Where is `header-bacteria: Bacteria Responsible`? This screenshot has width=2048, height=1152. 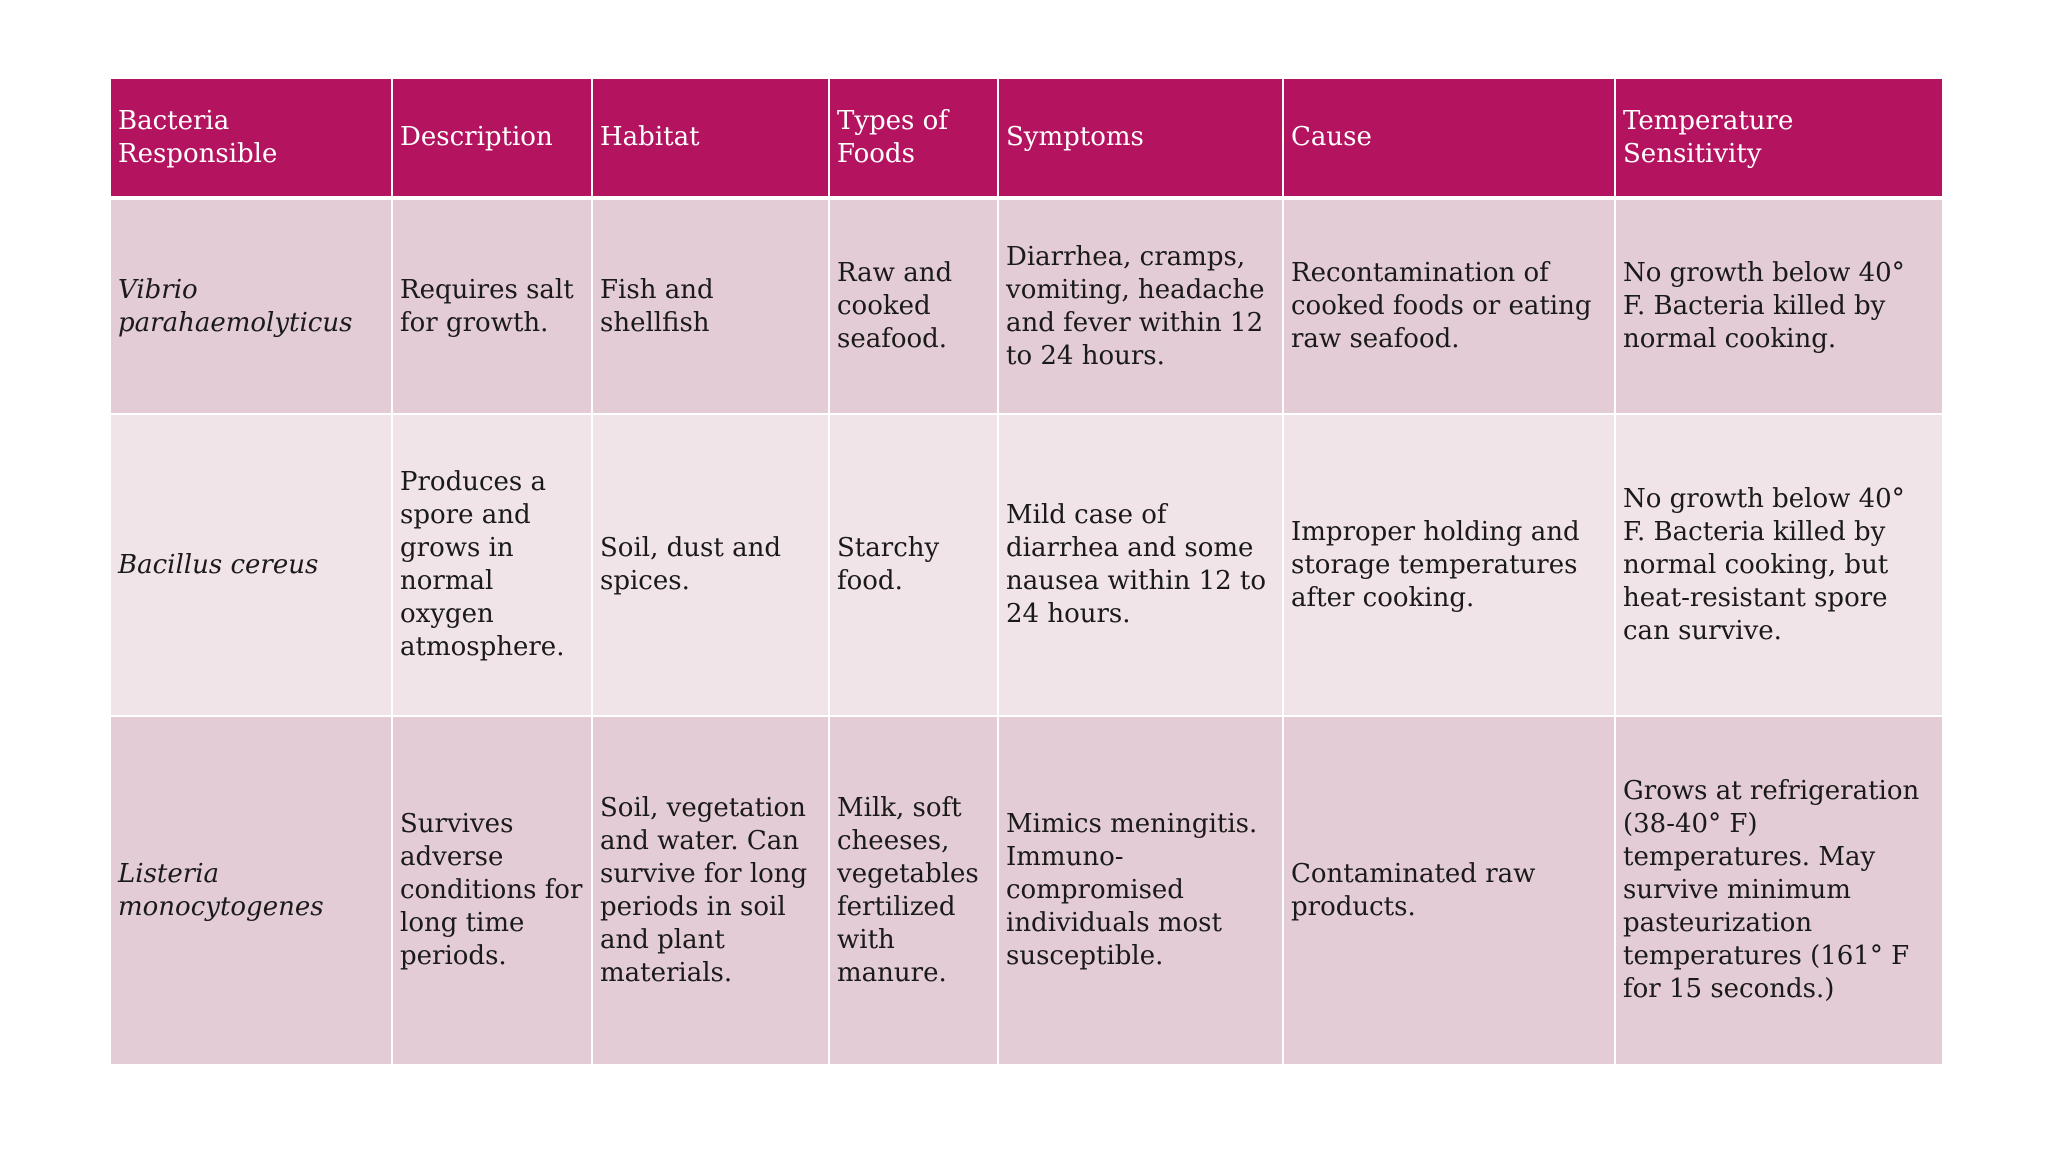 header-bacteria: Bacteria Responsible is located at coordinates (251, 138).